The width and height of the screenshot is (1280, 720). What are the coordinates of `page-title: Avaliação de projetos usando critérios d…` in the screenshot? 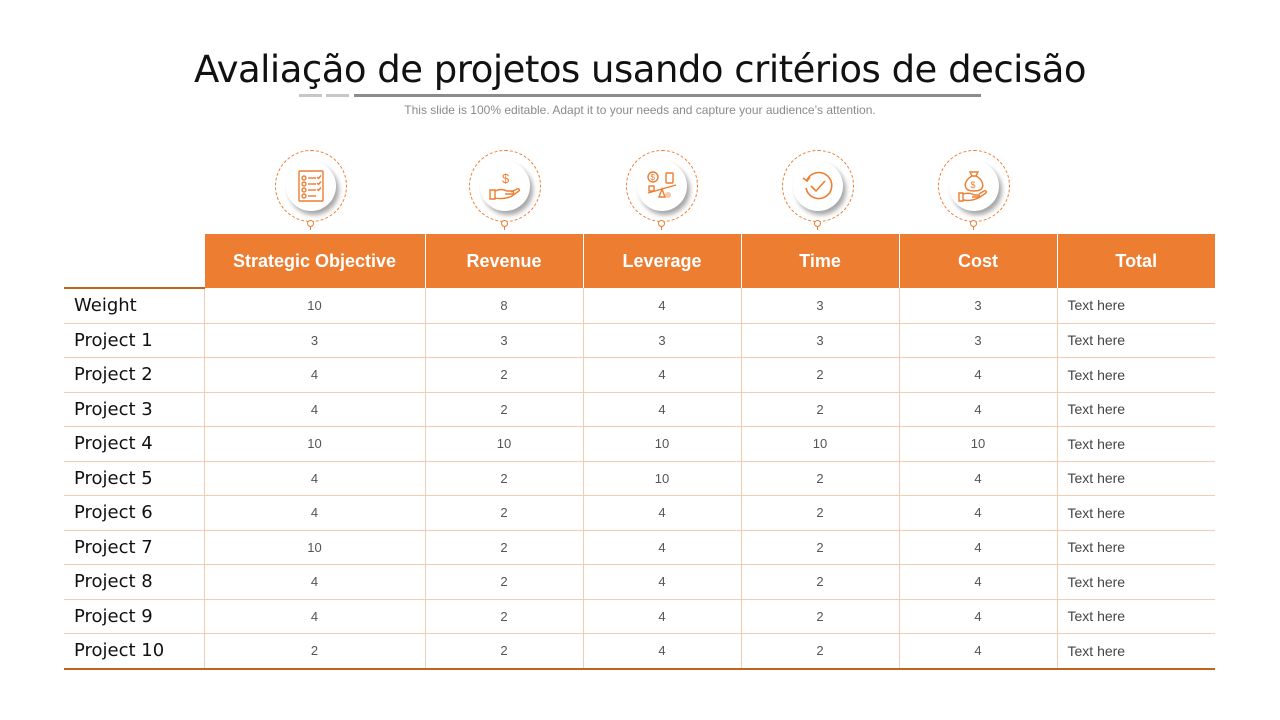 It's located at (640, 69).